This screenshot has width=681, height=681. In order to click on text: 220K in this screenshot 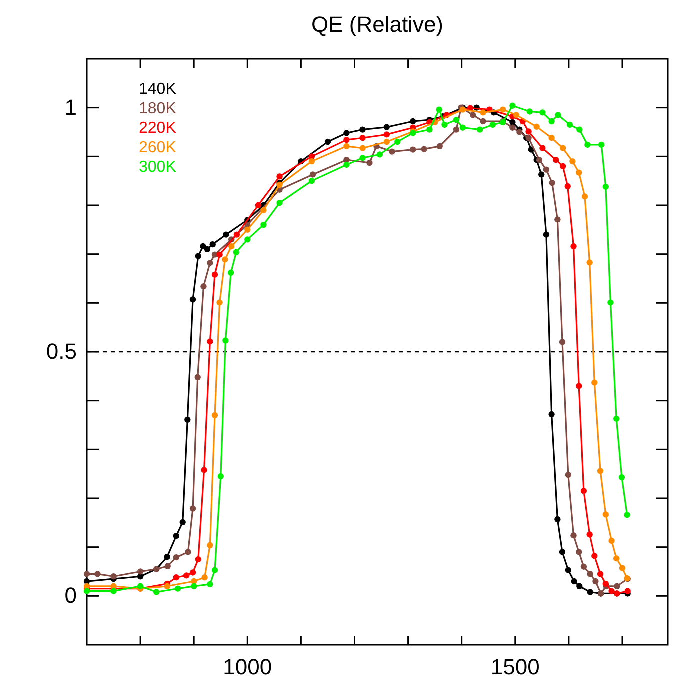, I will do `click(158, 128)`.